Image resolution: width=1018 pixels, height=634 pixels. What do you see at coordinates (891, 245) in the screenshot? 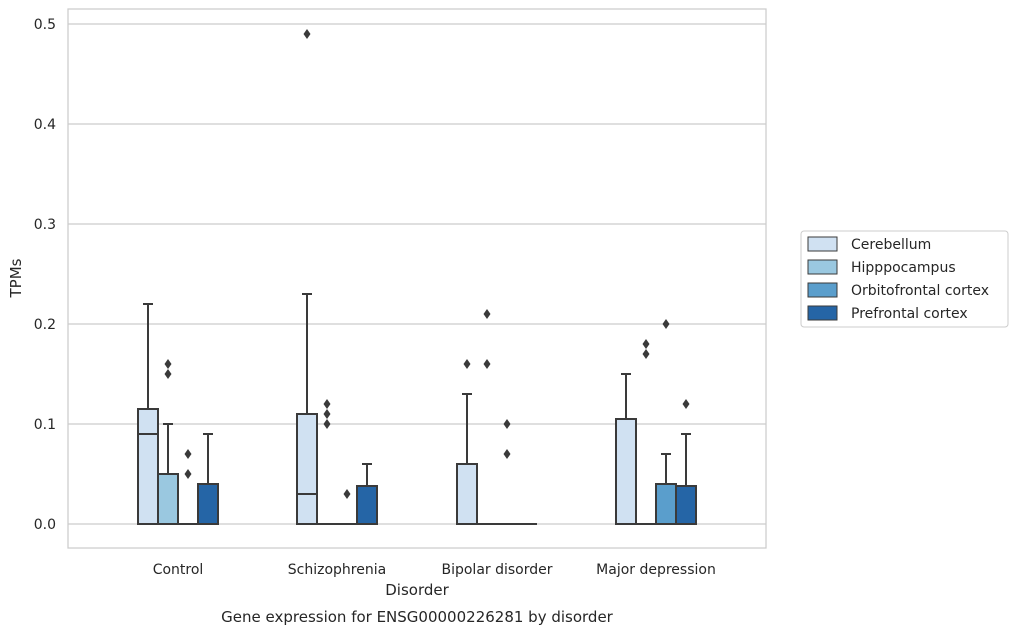
I see `legend-label: Cerebellum` at bounding box center [891, 245].